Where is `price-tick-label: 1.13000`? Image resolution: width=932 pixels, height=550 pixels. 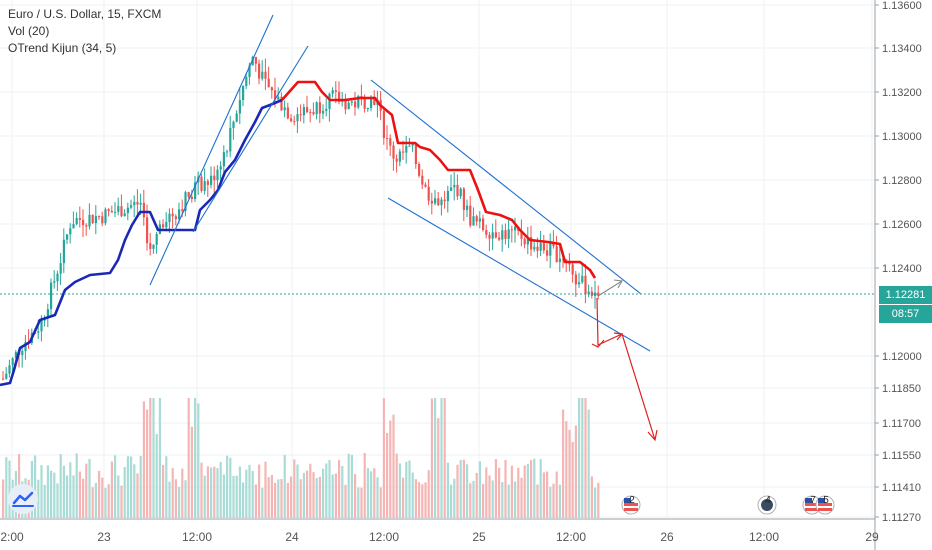 price-tick-label: 1.13000 is located at coordinates (902, 137).